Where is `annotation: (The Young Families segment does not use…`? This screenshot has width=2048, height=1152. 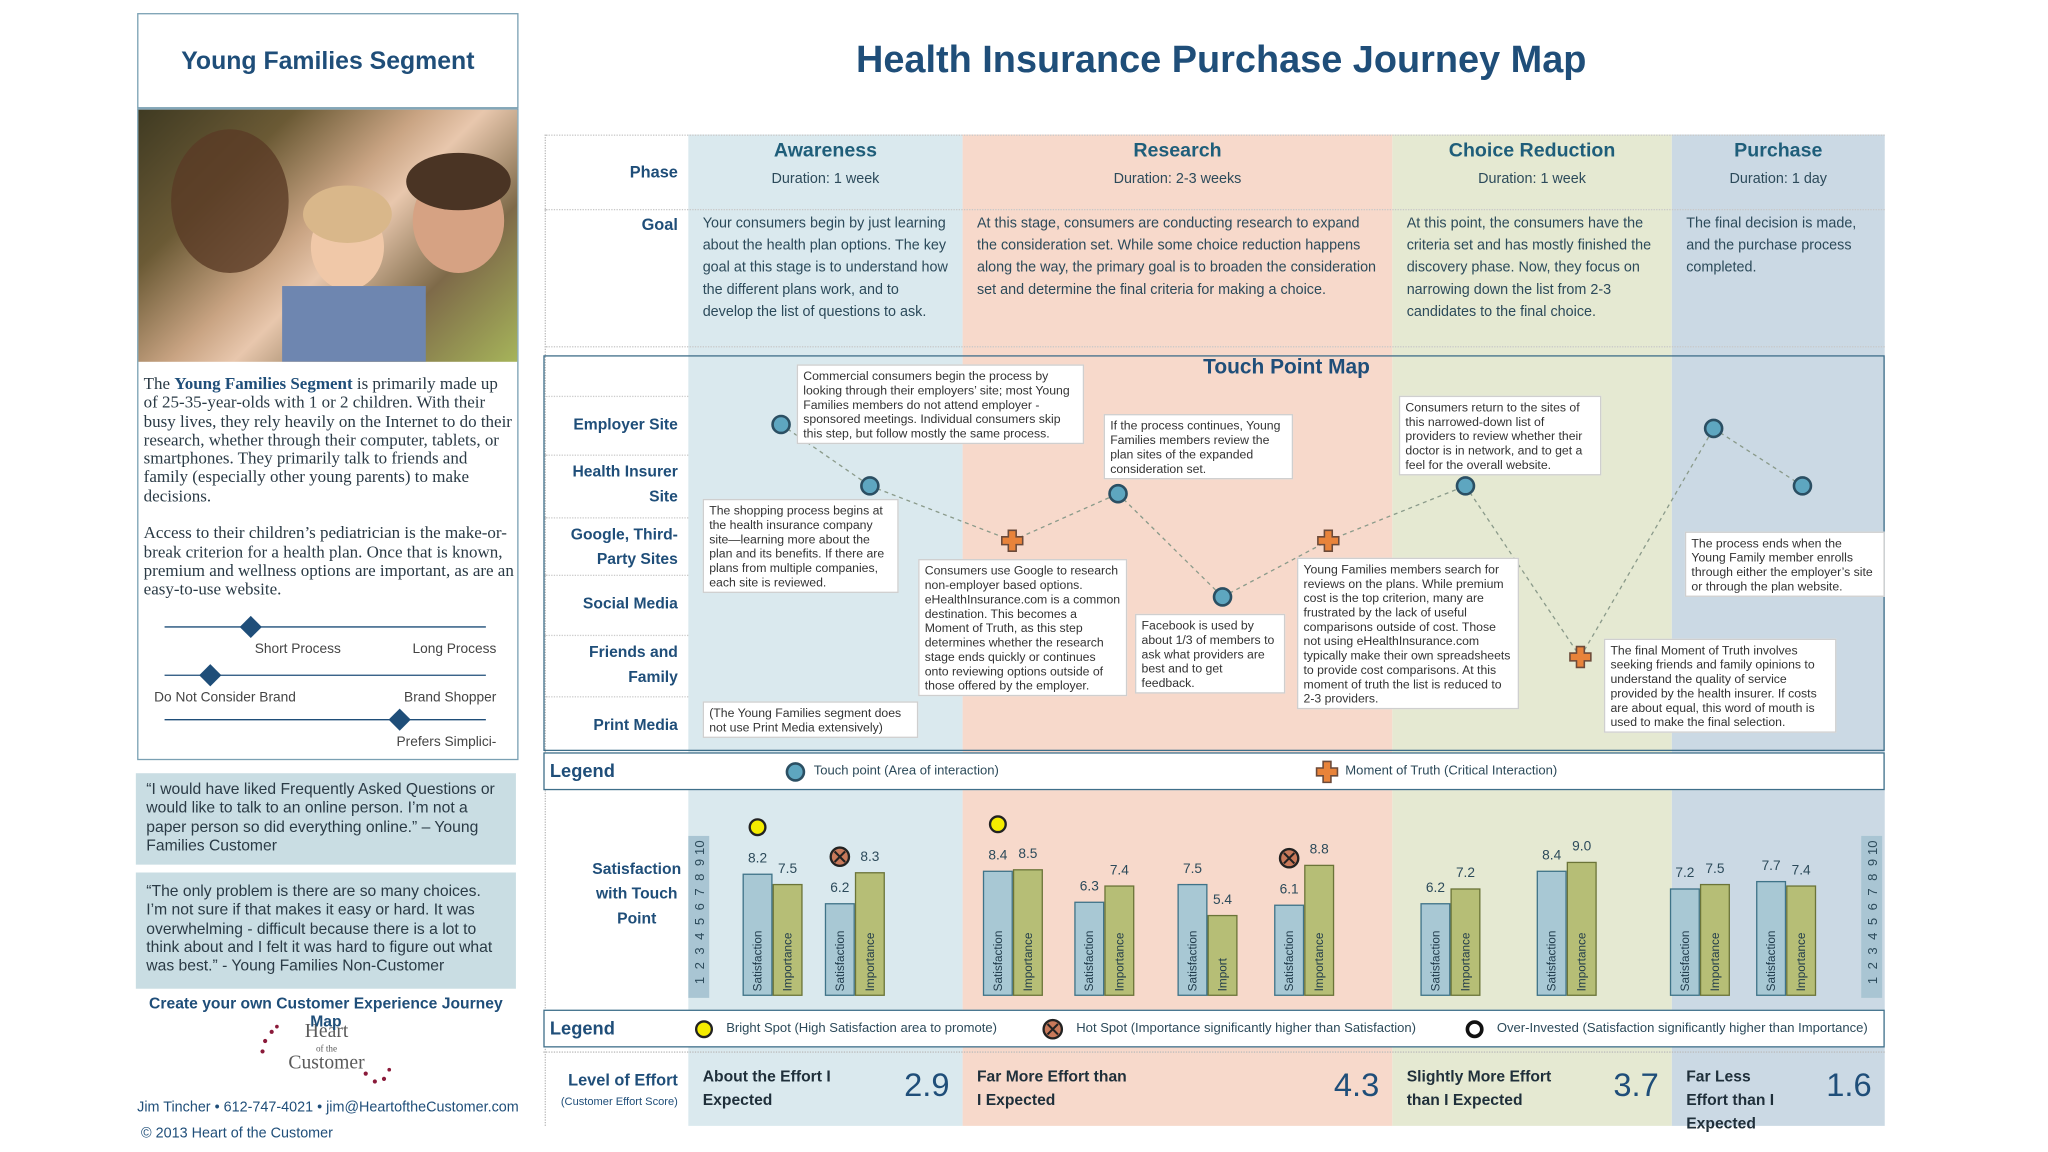
annotation: (The Young Families segment does not use… is located at coordinates (810, 719).